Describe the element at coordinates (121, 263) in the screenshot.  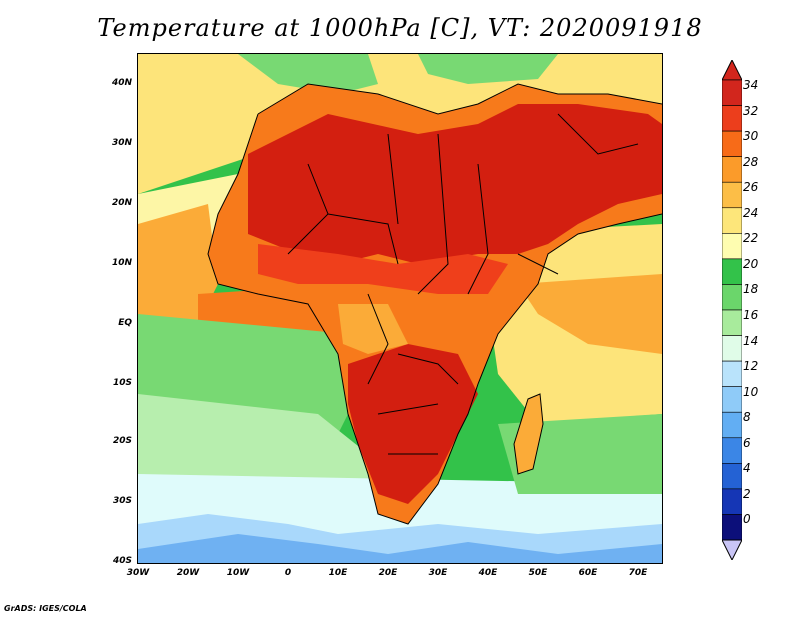
I see `lat-label-10n: 10N` at that location.